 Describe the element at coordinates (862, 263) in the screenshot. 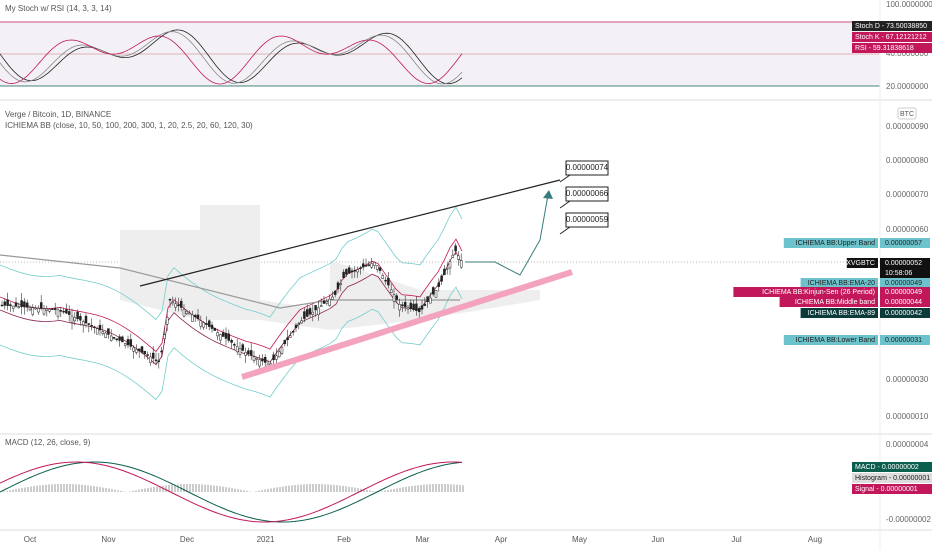

I see `price-label-name-box` at that location.